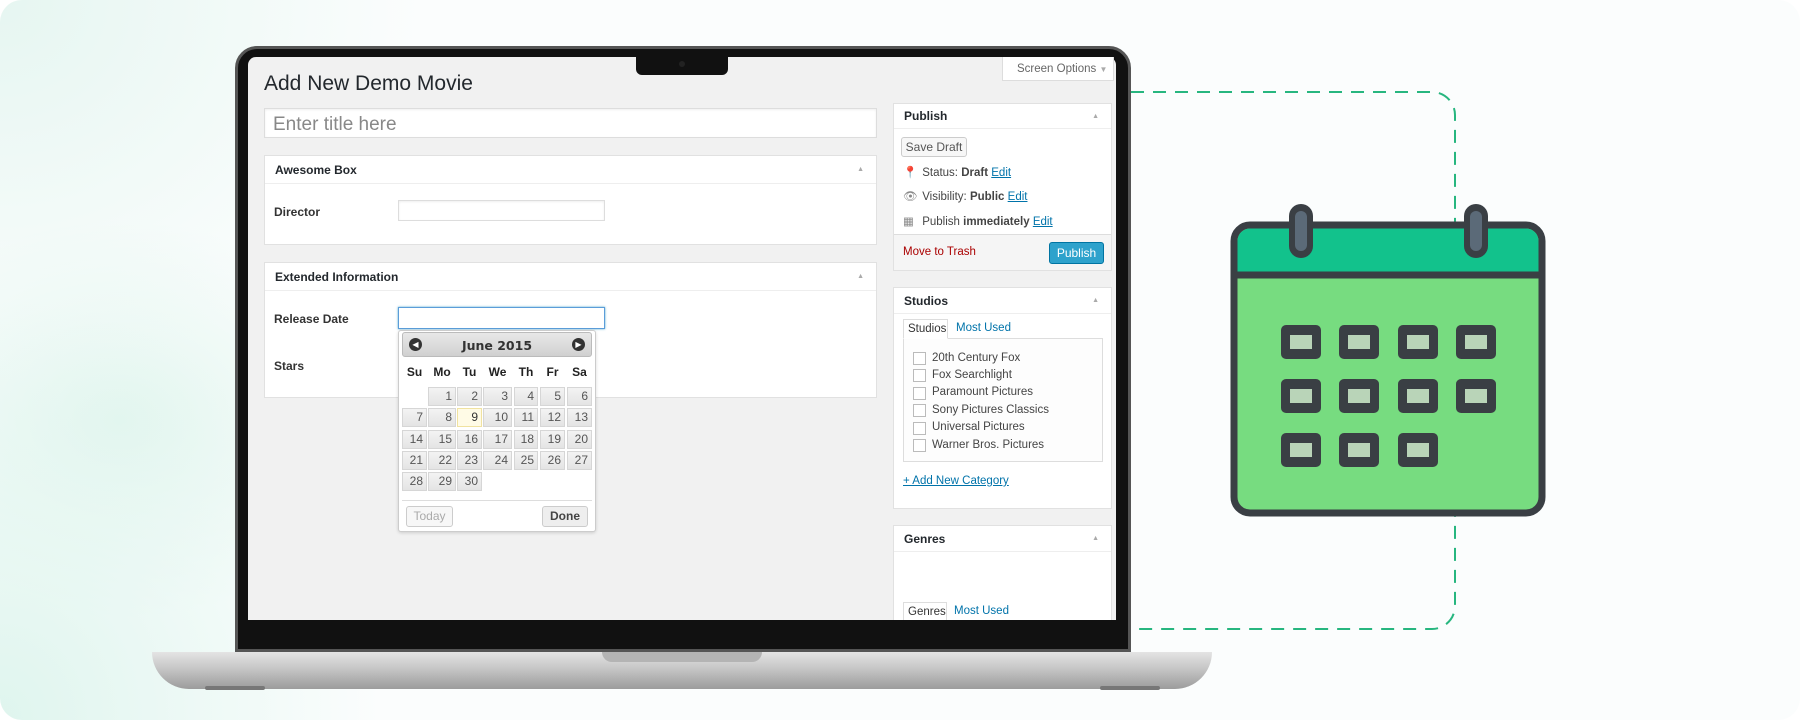 The width and height of the screenshot is (1800, 720). I want to click on calendar-header, so click(1388, 250).